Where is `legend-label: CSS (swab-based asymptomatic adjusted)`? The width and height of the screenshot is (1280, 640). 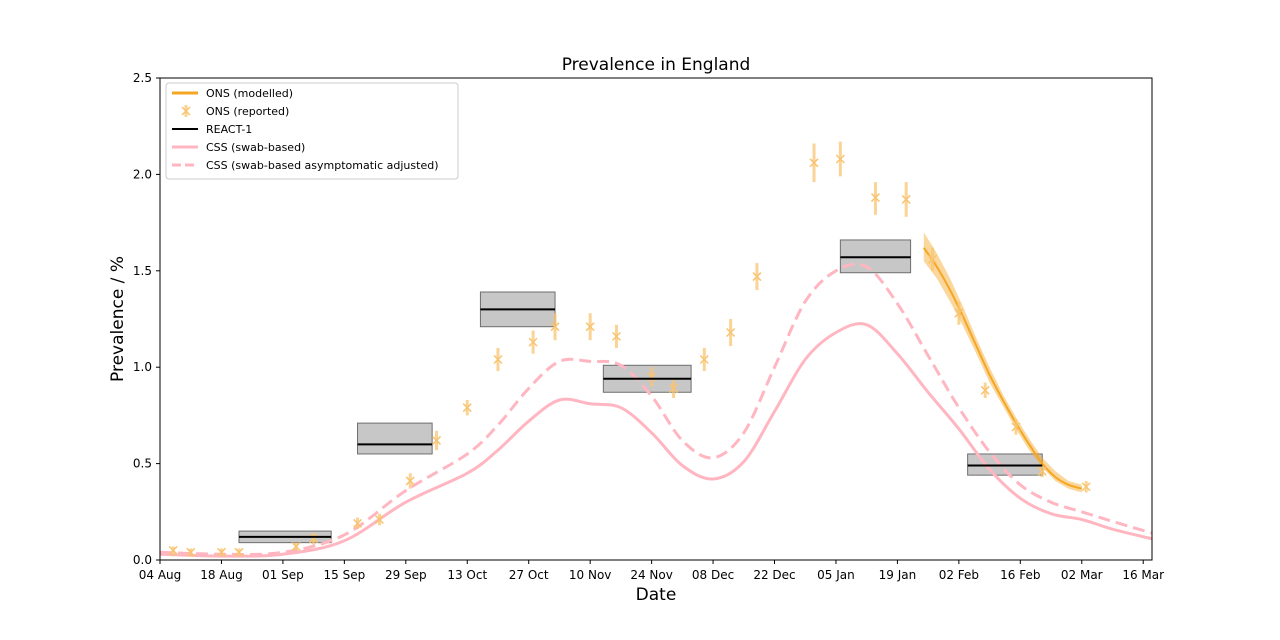
legend-label: CSS (swab-based asymptomatic adjusted) is located at coordinates (322, 165).